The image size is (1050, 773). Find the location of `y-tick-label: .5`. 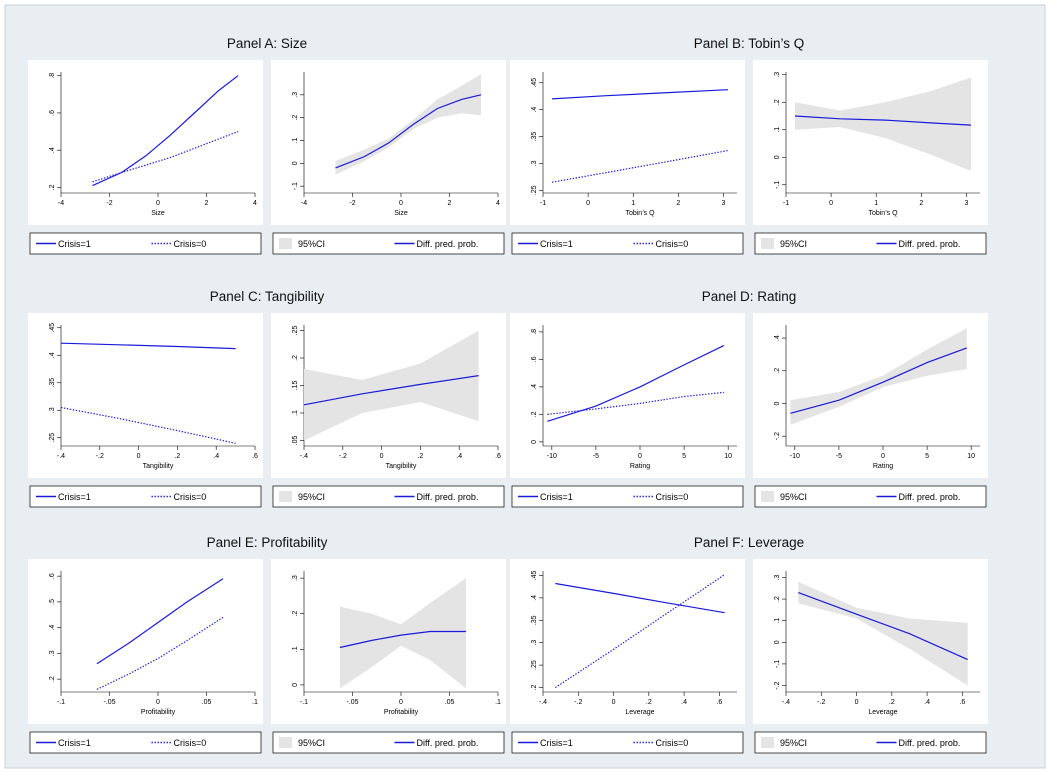

y-tick-label: .5 is located at coordinates (52, 602).